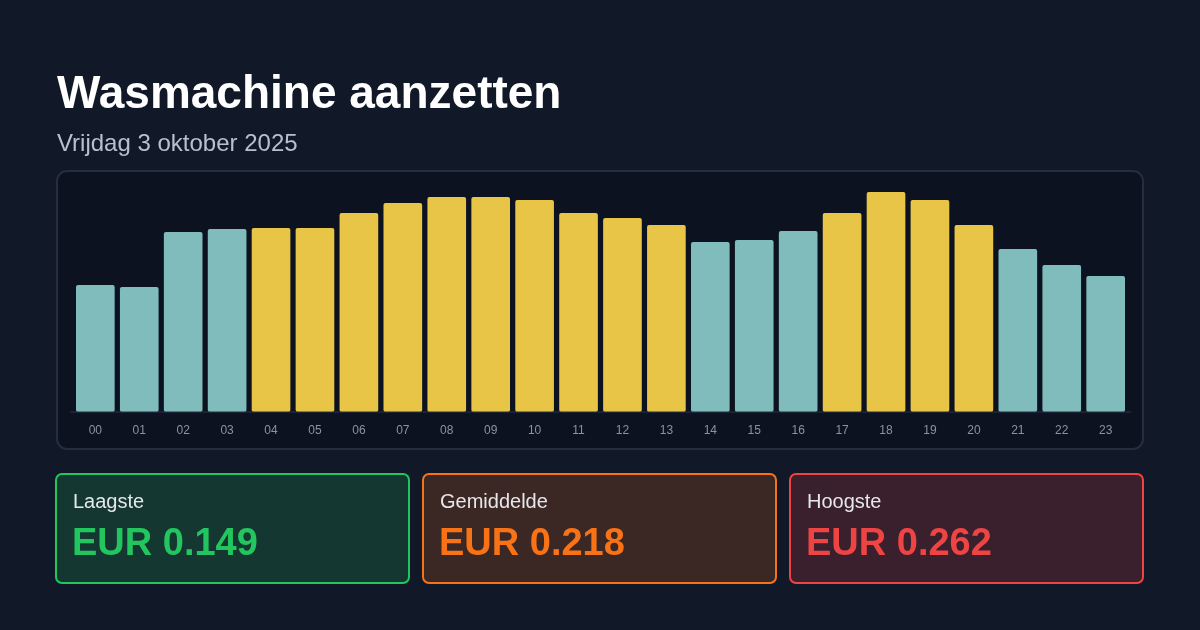 The width and height of the screenshot is (1200, 630). Describe the element at coordinates (183, 430) in the screenshot. I see `x-tick-label: 02` at that location.